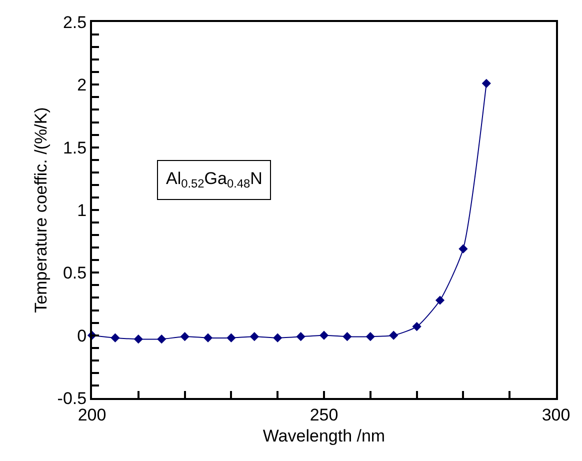  What do you see at coordinates (74, 22) in the screenshot?
I see `y-tick-label: 2.5` at bounding box center [74, 22].